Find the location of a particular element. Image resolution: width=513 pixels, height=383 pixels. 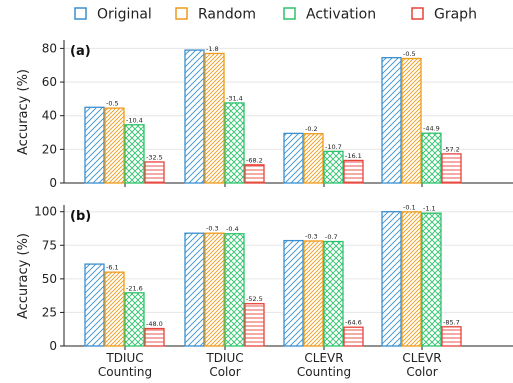

data-label: -16.1 is located at coordinates (353, 156).